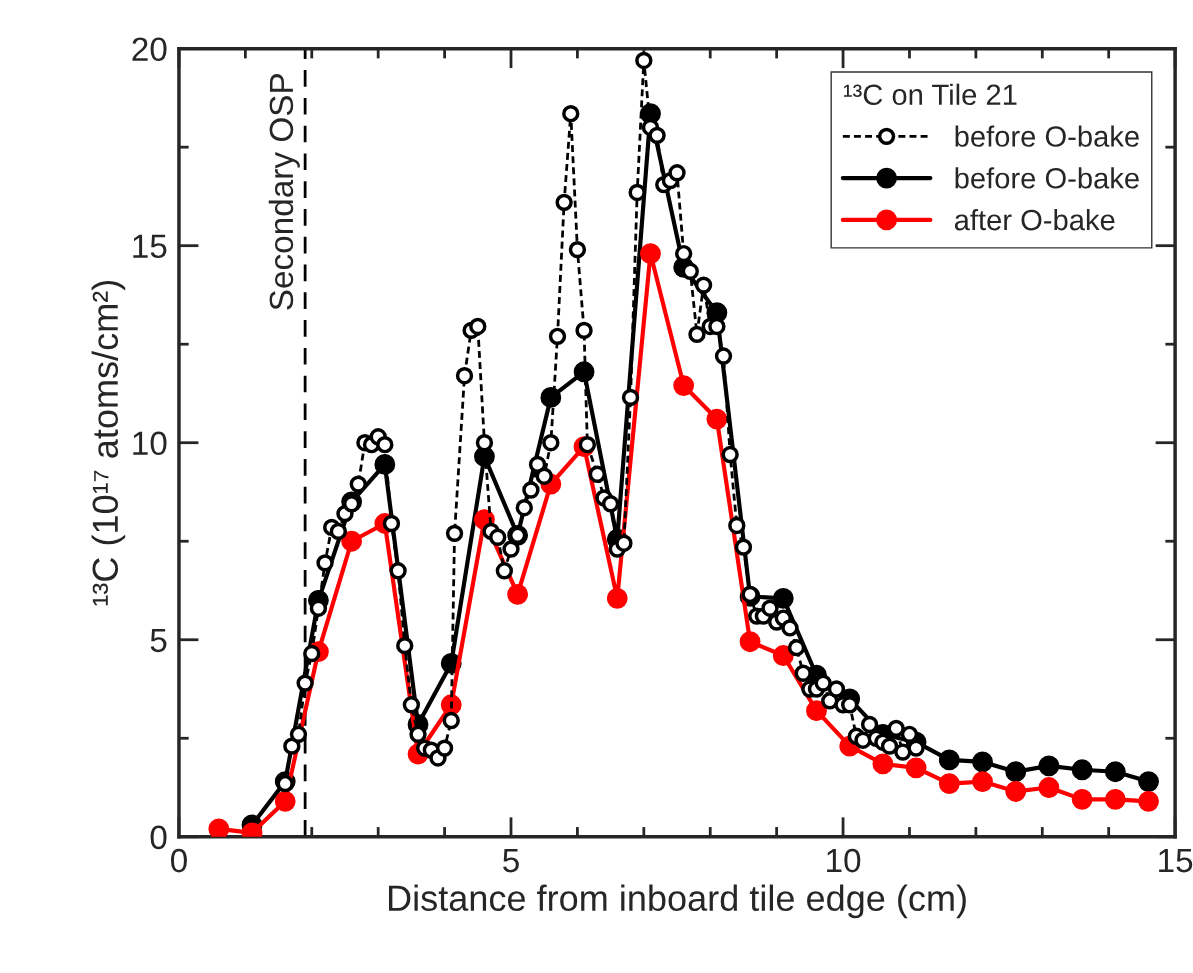 This screenshot has width=1193, height=973. Describe the element at coordinates (108, 443) in the screenshot. I see `y-axis-title: ¹³C (10¹⁷ atoms/cm²)` at that location.